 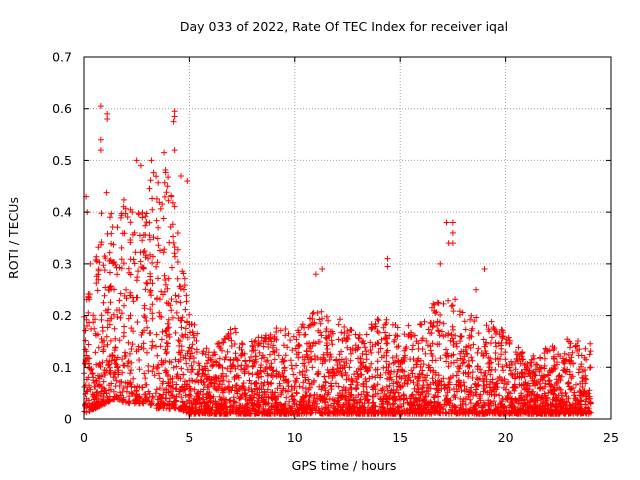 I want to click on y-tick-label: 0.7, so click(x=62, y=57).